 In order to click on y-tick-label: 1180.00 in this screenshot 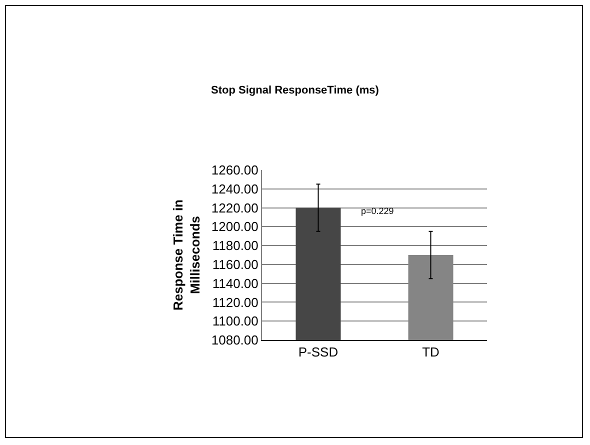, I will do `click(235, 246)`.